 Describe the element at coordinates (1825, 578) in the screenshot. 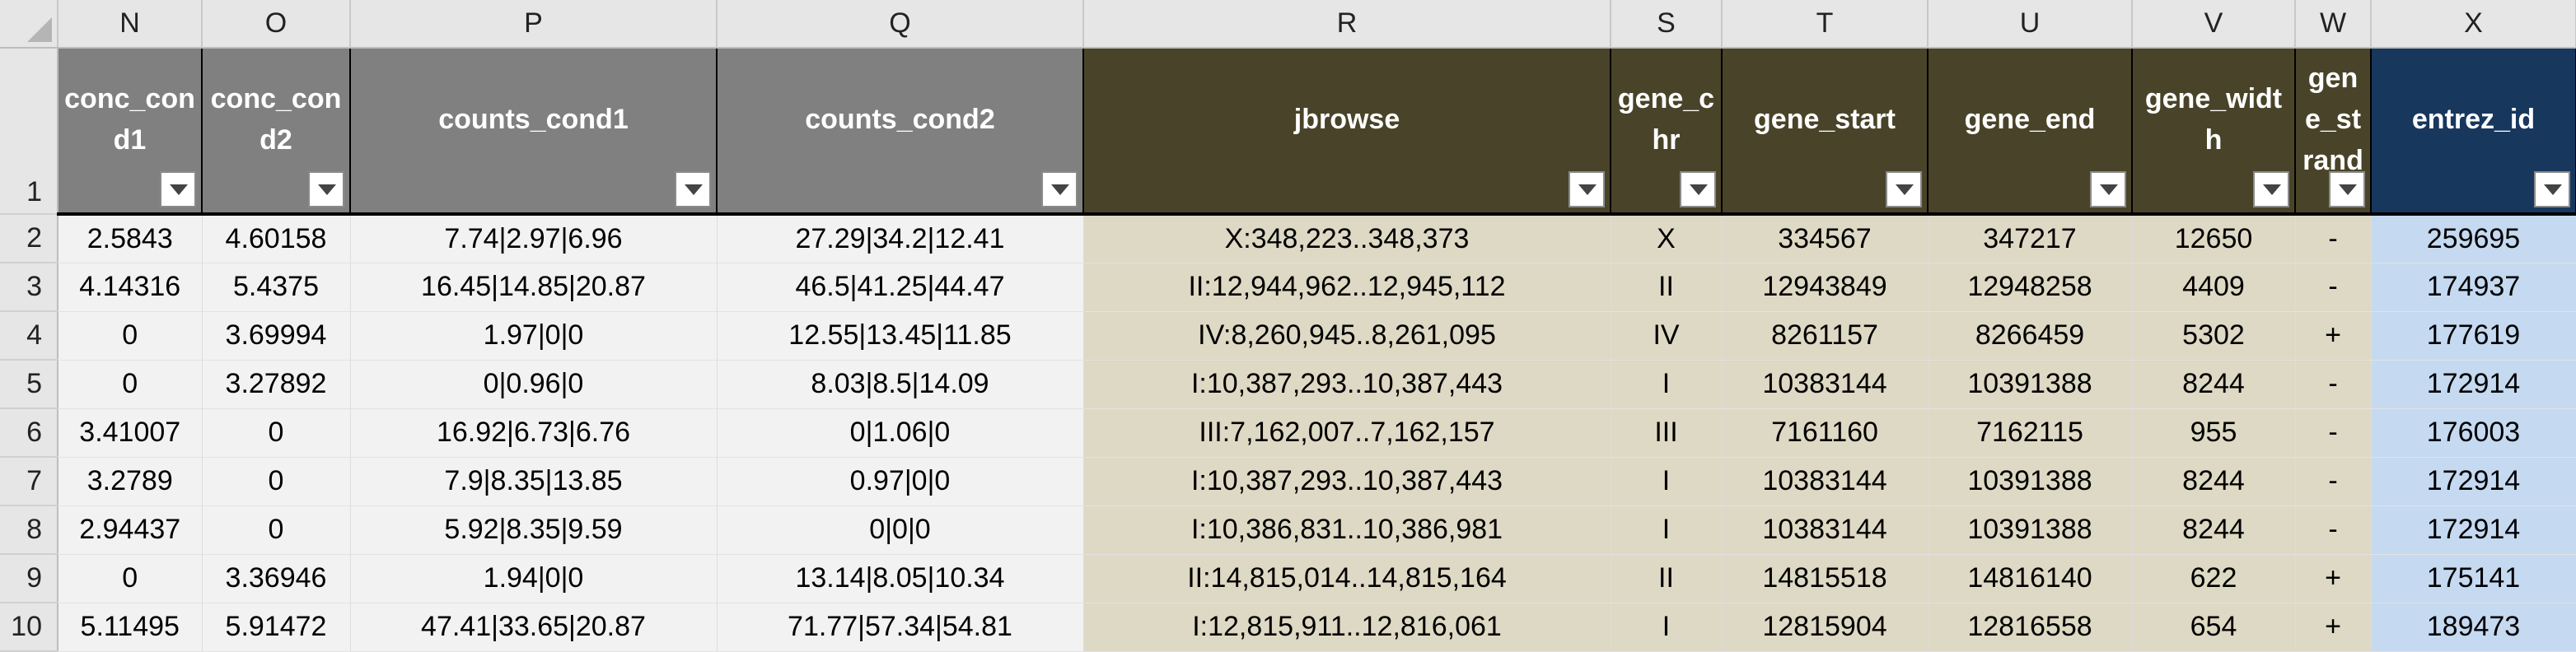

I see `cell-gene-start: 14815518` at that location.